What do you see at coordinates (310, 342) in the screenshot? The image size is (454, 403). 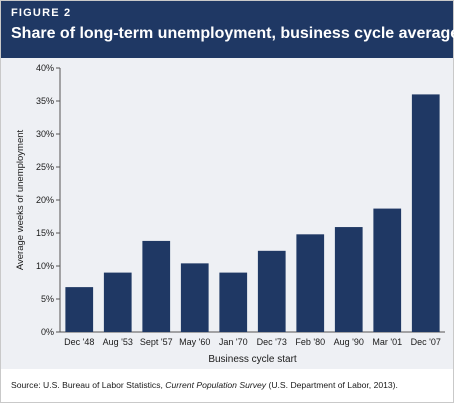 I see `x-tick-label: Feb '80` at bounding box center [310, 342].